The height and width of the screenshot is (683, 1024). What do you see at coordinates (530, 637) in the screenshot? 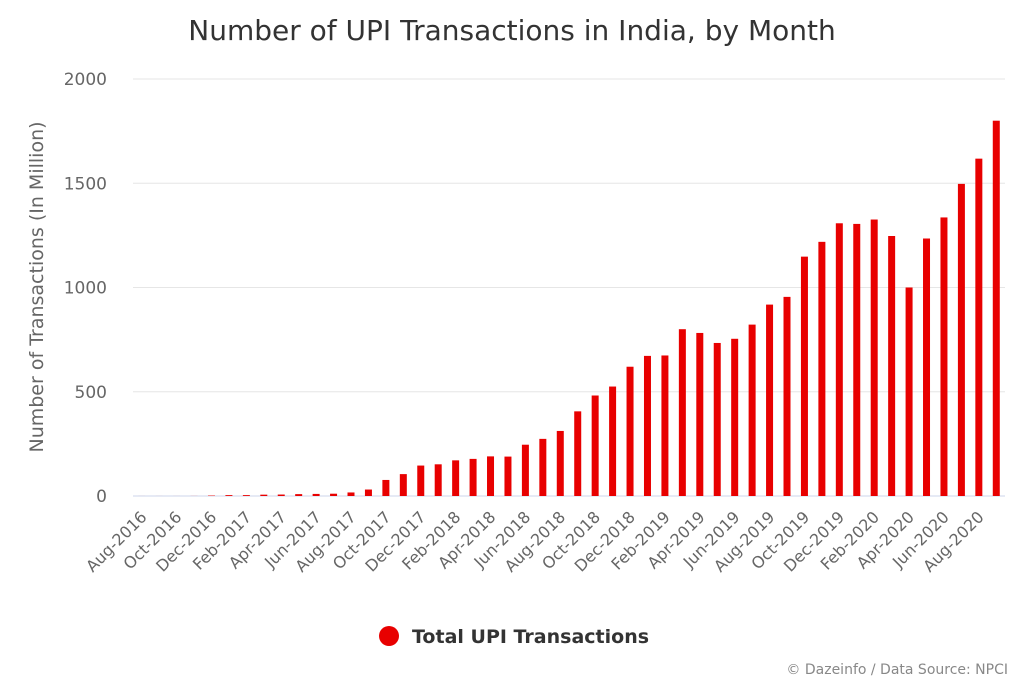
I see `legend-label: Total UPI Transactions` at bounding box center [530, 637].